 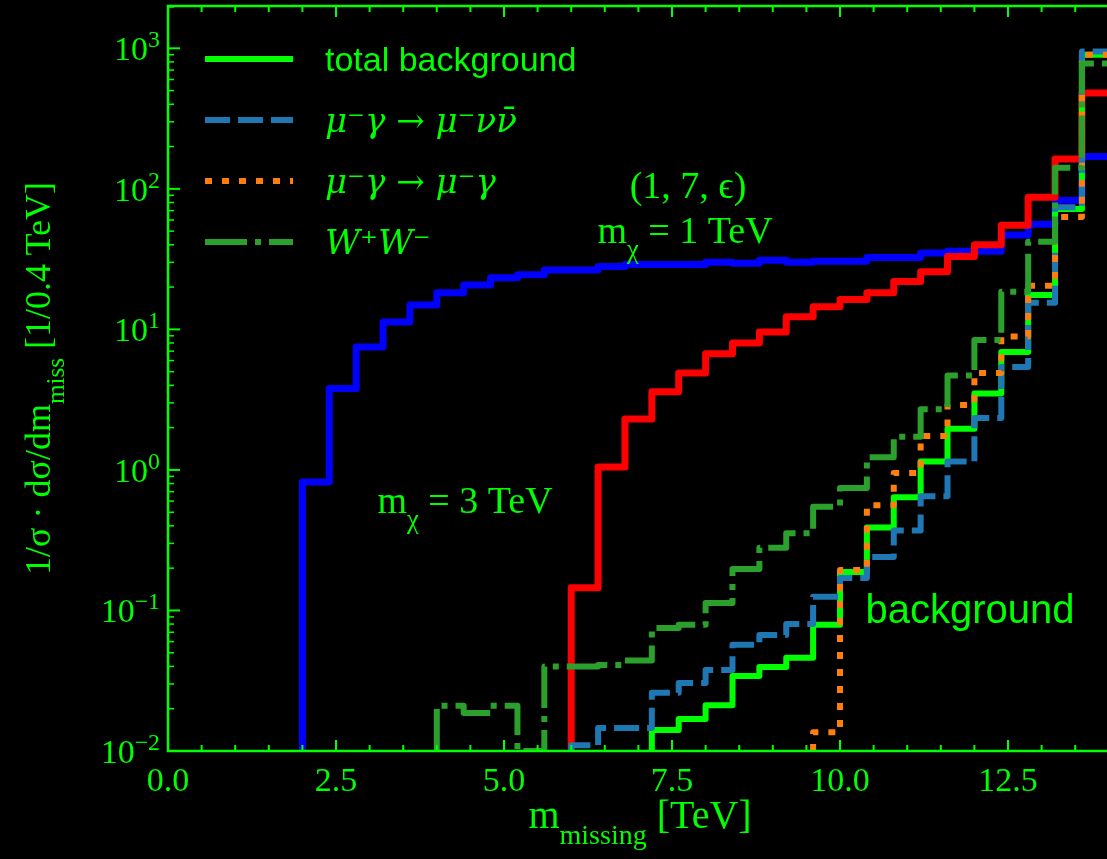 What do you see at coordinates (137, 468) in the screenshot?
I see `y-tick-label: 10$^{0}$` at bounding box center [137, 468].